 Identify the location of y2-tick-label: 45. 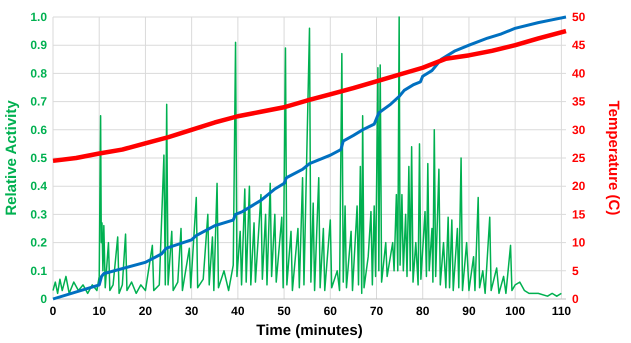
(579, 45).